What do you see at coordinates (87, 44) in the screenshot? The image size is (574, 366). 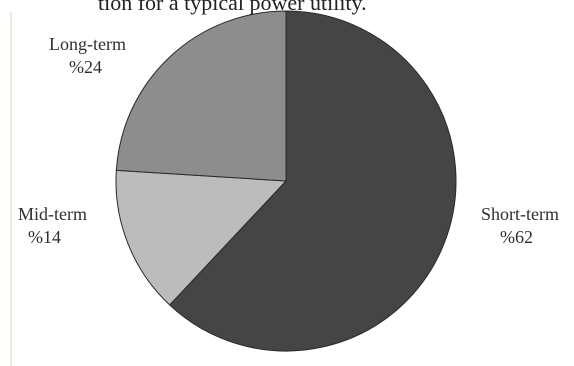 I see `slice-label-long-term-name: Long-term` at bounding box center [87, 44].